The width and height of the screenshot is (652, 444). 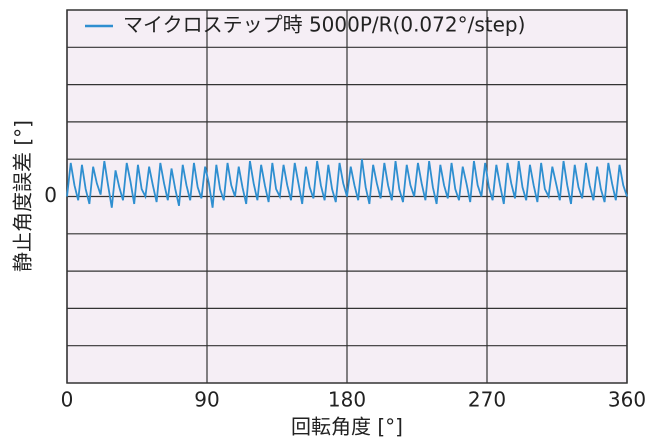 I want to click on x-tick-label: 180, so click(x=347, y=400).